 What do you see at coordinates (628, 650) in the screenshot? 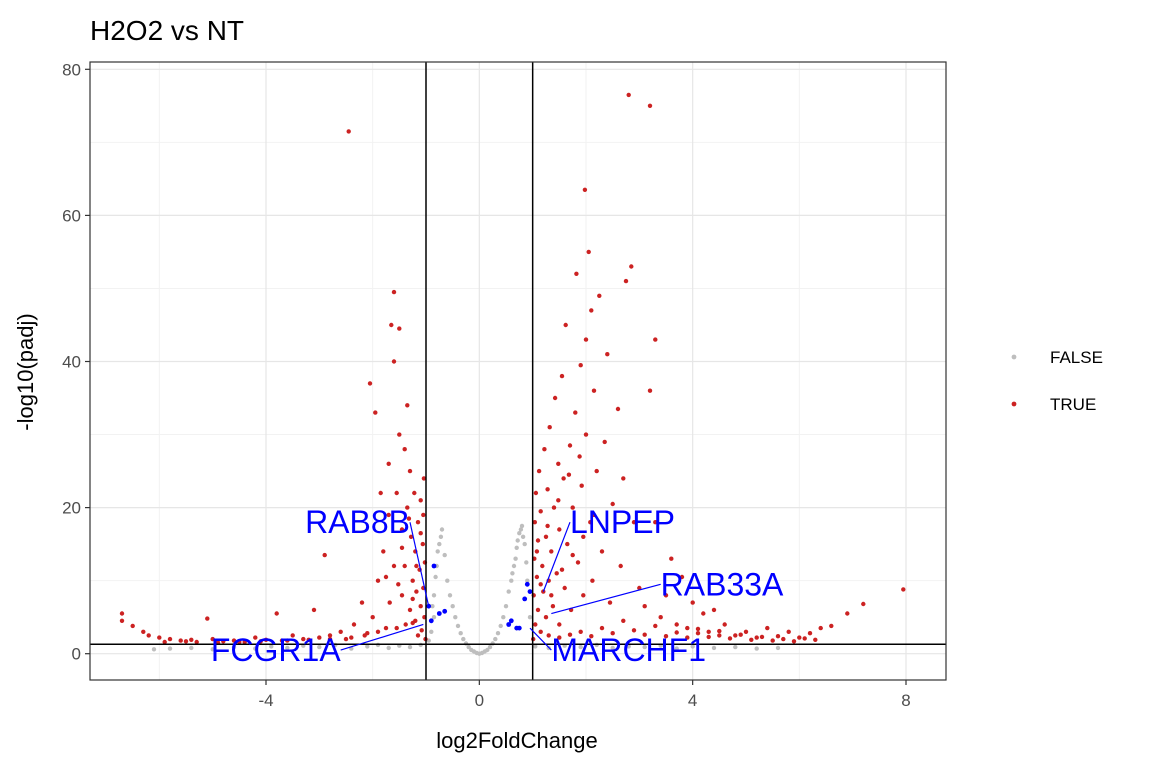
I see `gene-label: MARCHF1` at bounding box center [628, 650].